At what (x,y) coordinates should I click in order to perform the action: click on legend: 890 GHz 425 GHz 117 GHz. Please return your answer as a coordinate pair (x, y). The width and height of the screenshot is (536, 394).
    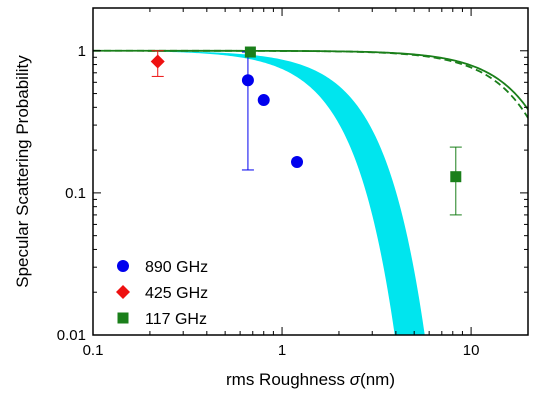
    Looking at the image, I should click on (162, 293).